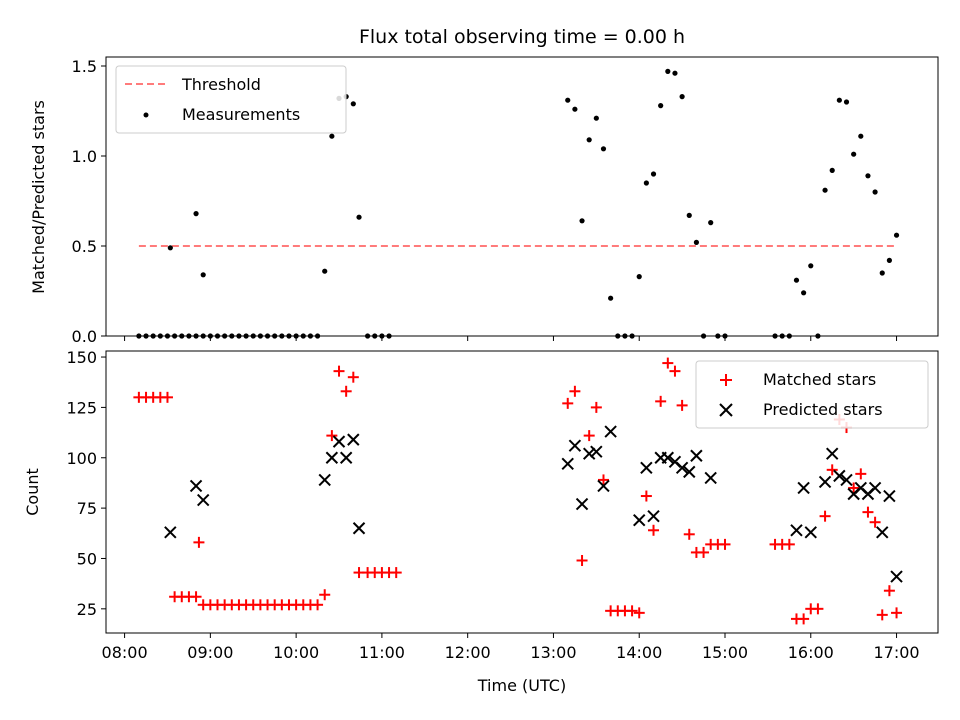 This screenshot has height=720, width=960. Describe the element at coordinates (81, 458) in the screenshot. I see `count-y-tick-label: 100` at that location.